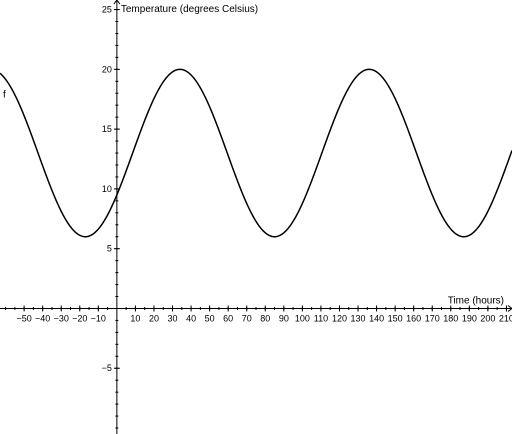 The image size is (512, 434). I want to click on series-label-f: f, so click(4, 94).